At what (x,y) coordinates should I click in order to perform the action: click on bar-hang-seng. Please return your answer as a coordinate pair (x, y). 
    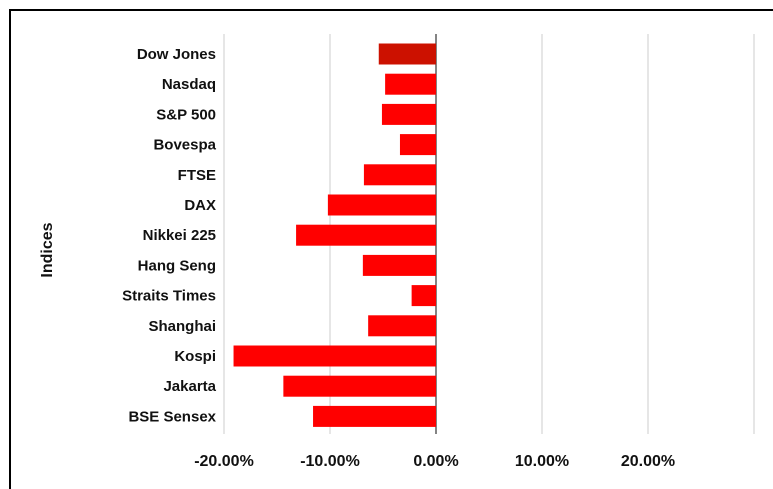
    Looking at the image, I should click on (399, 265).